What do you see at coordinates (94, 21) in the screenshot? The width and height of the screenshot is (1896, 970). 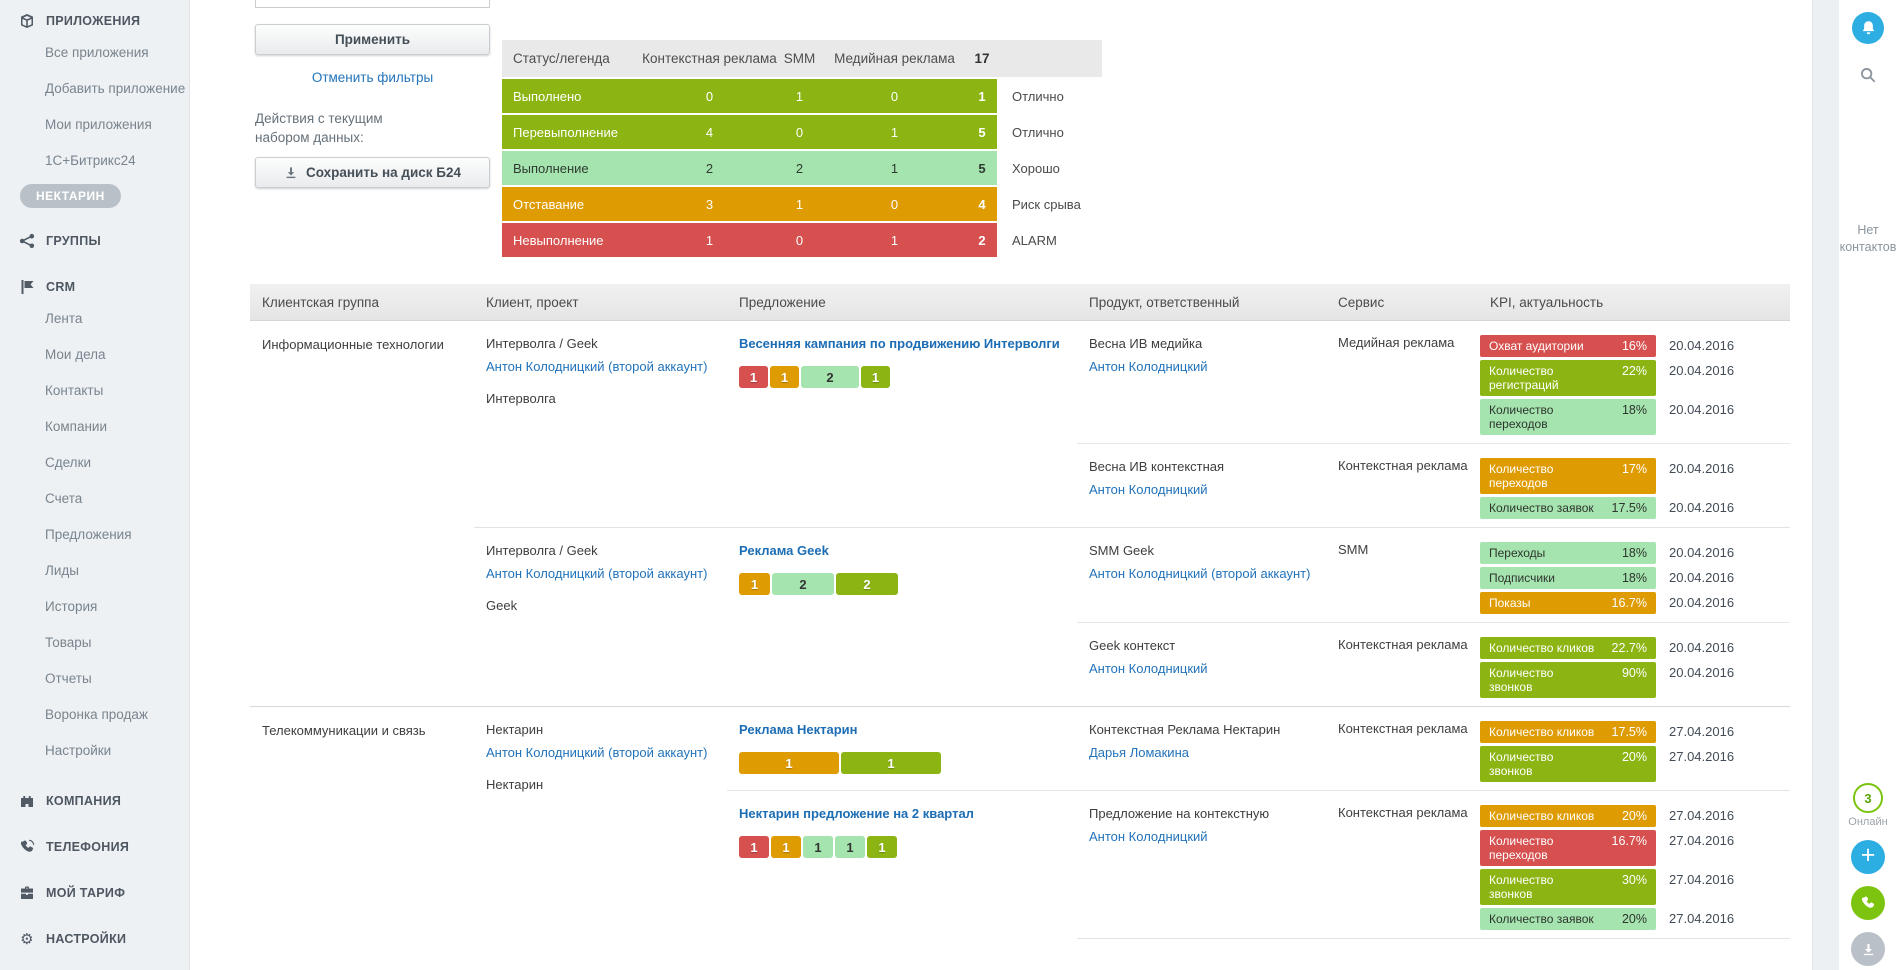 I see `sidebar-section-apps: ПРИЛОЖЕНИЯ` at bounding box center [94, 21].